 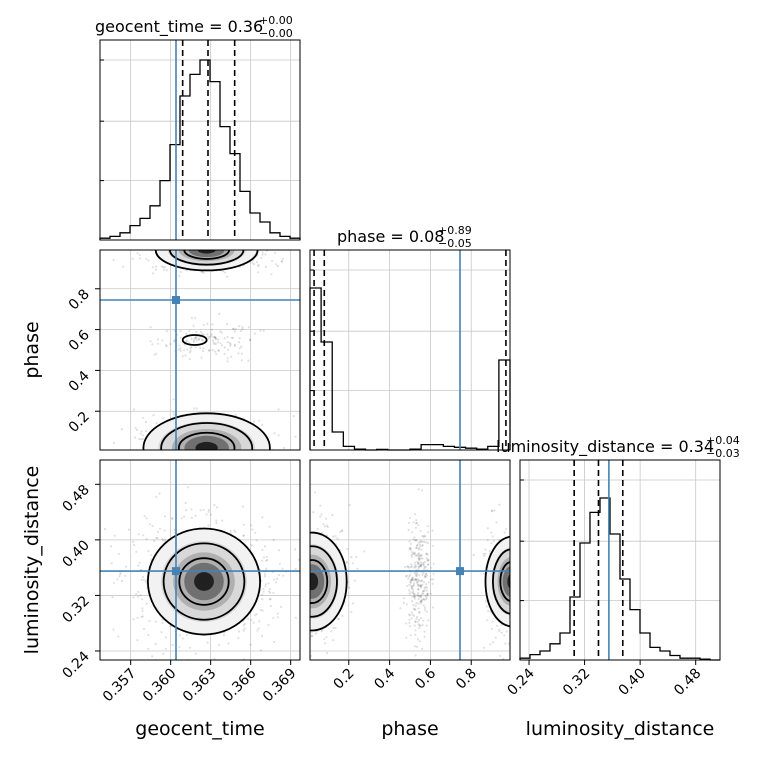 I want to click on title-geocent-time: geocent_time = 0.36, so click(x=179, y=27).